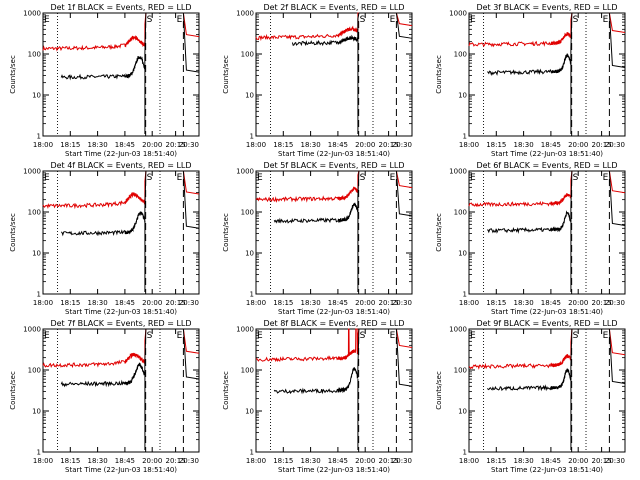 The image size is (640, 480). I want to click on panel-title: Det 8f BLACK = Events, RED = LLD, so click(333, 323).